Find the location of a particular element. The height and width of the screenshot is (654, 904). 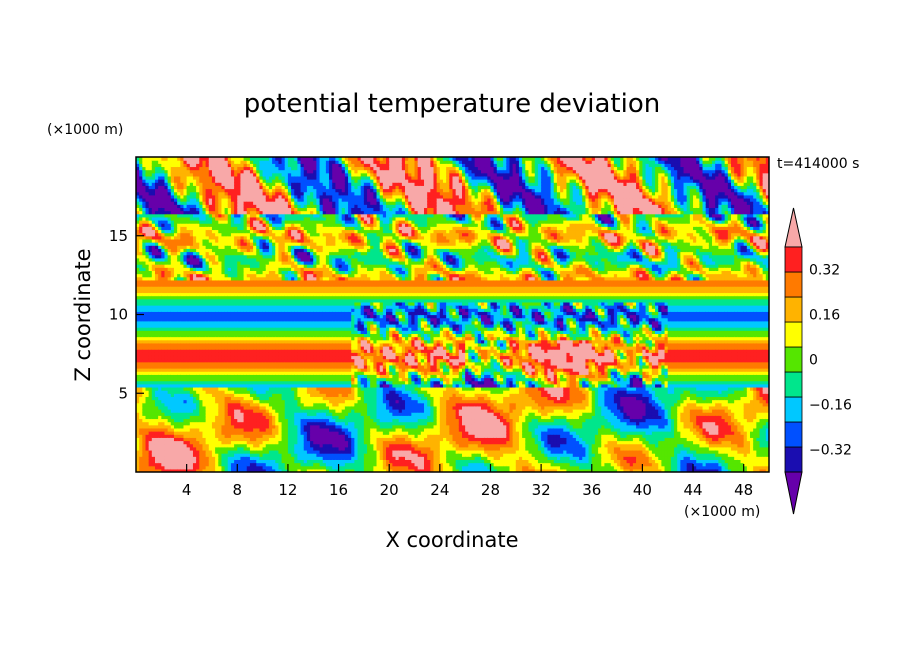

colorbar-tick-label: −0.32 is located at coordinates (830, 451).